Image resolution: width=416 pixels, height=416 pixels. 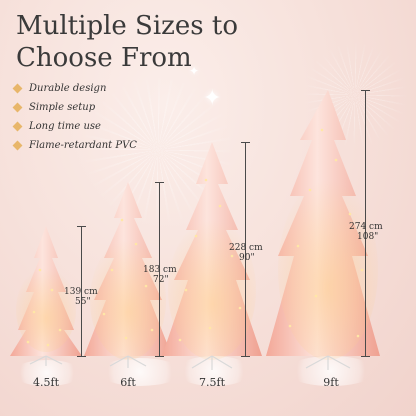 I want to click on tree-6ft, so click(x=128, y=275).